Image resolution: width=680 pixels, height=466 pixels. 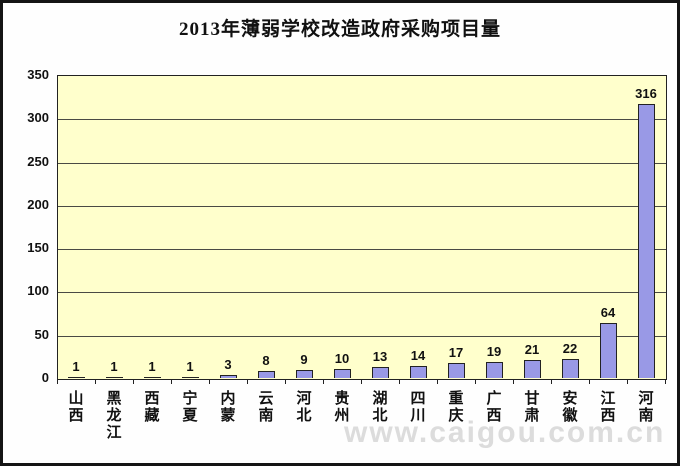 What do you see at coordinates (342, 358) in the screenshot?
I see `bar-value-label: 10` at bounding box center [342, 358].